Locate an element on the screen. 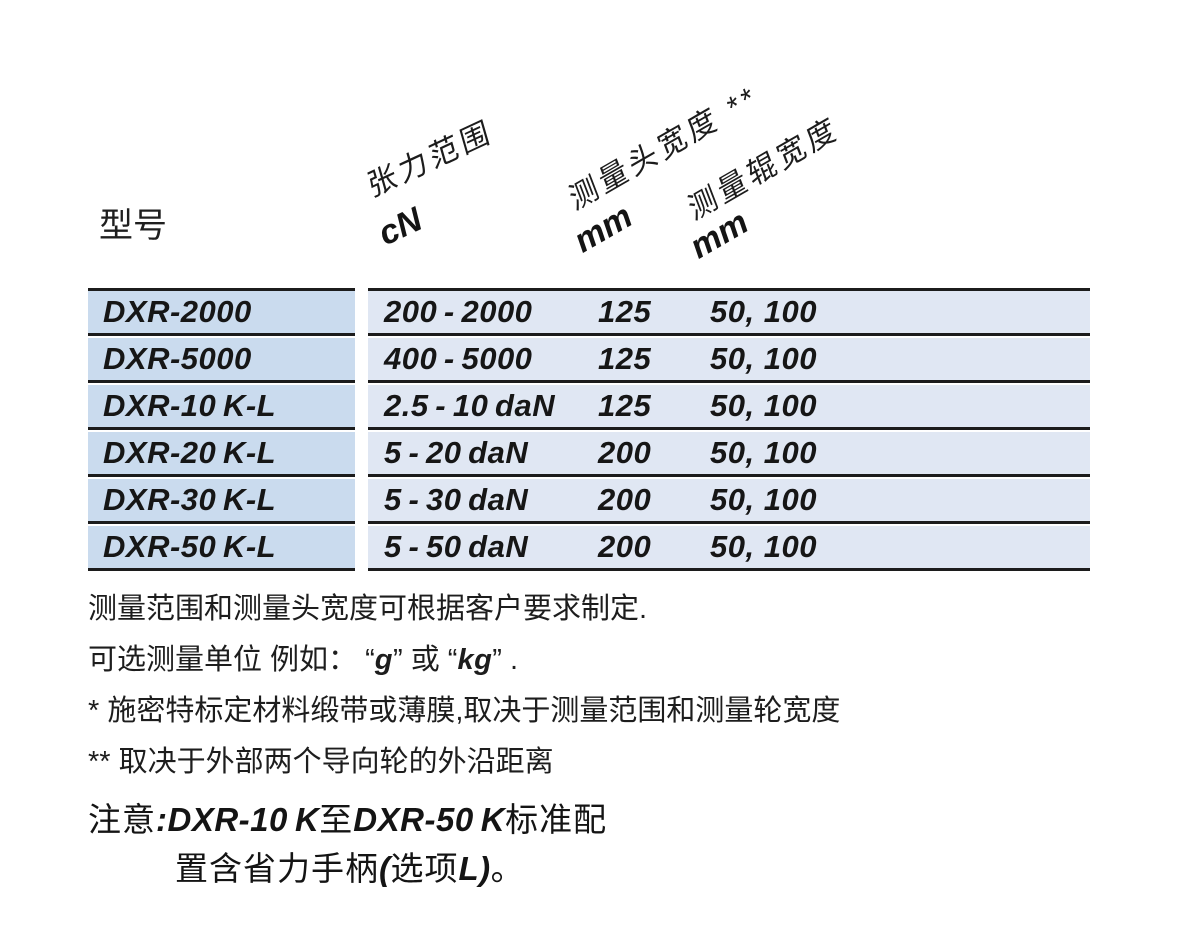 Image resolution: width=1200 pixels, height=950 pixels. tension-cell: 400 - 5000 is located at coordinates (458, 358).